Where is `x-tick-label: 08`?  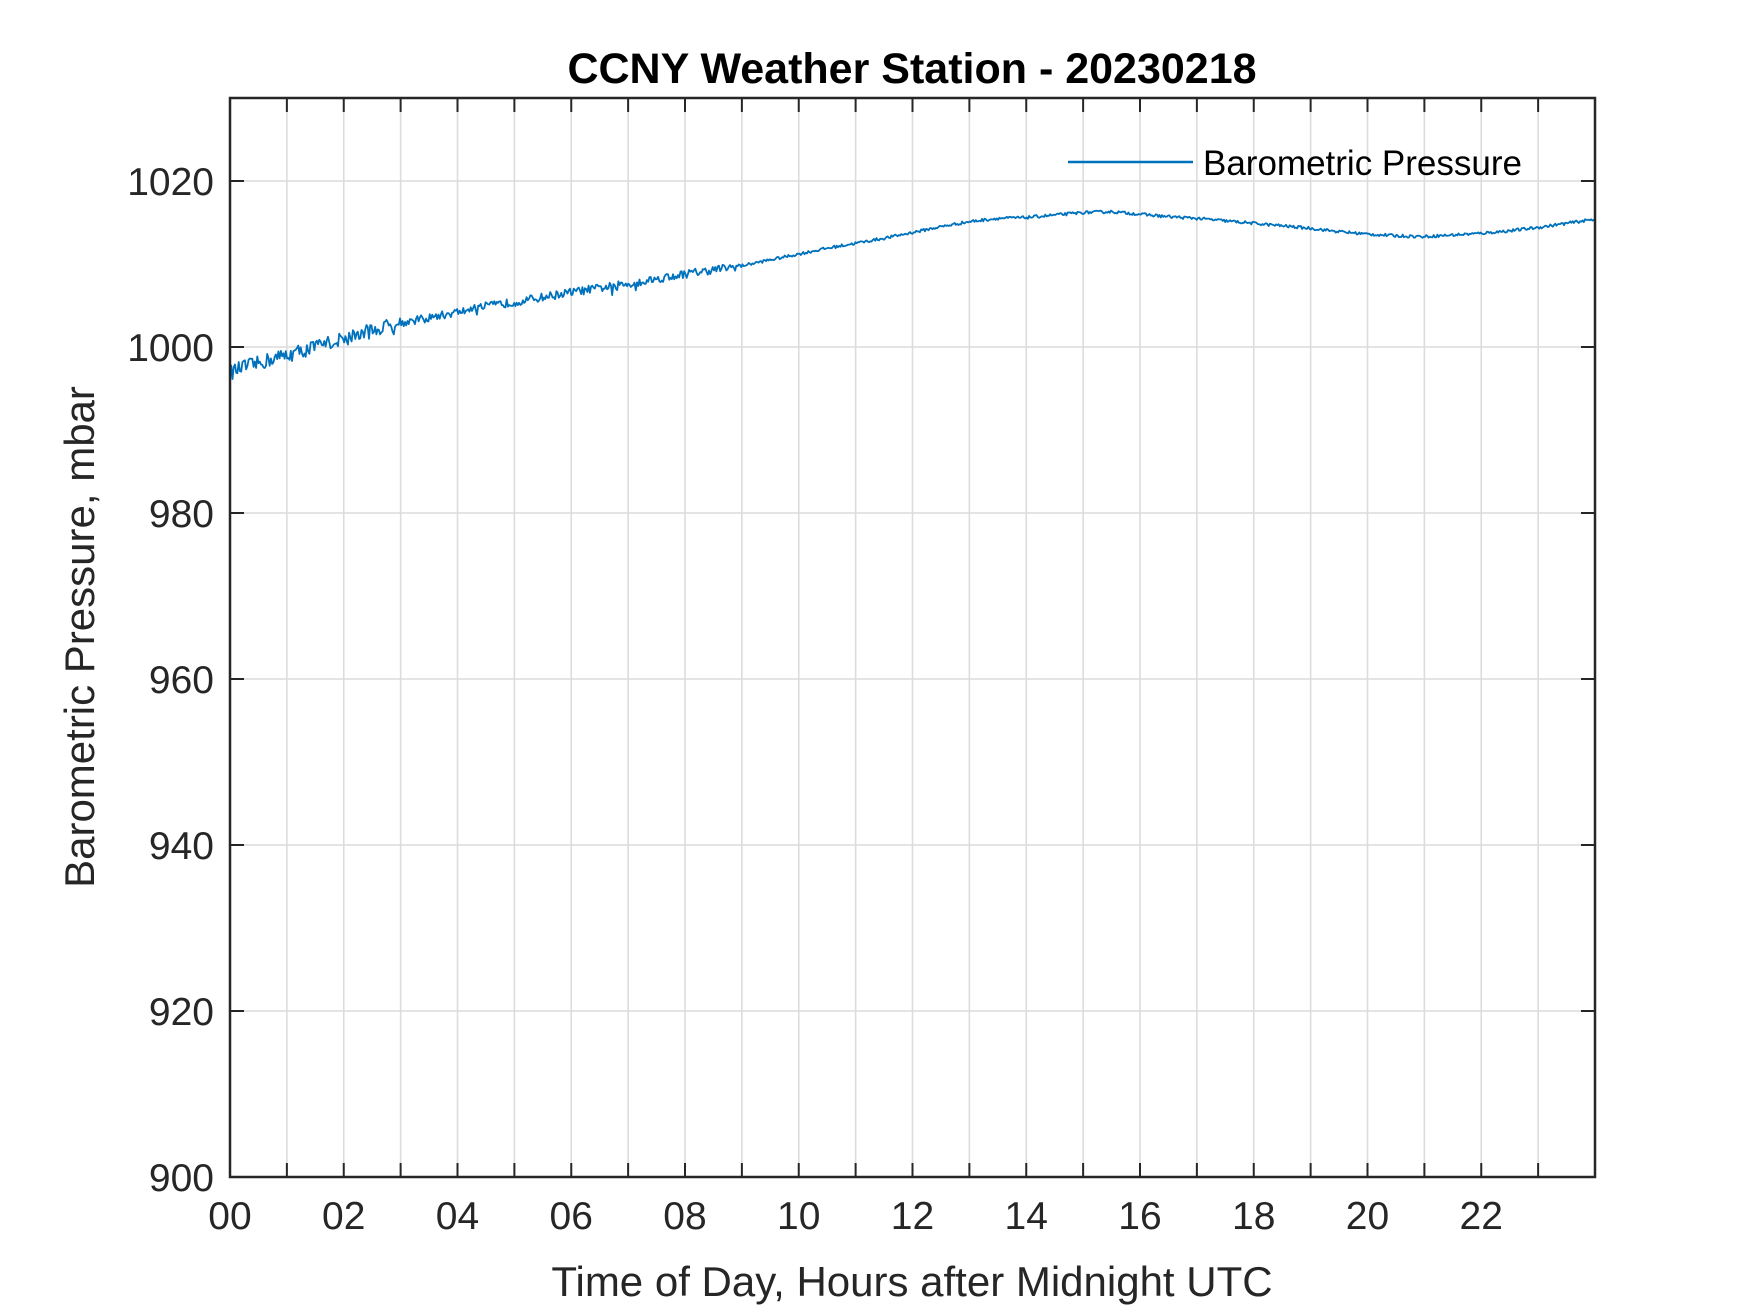 x-tick-label: 08 is located at coordinates (684, 1216).